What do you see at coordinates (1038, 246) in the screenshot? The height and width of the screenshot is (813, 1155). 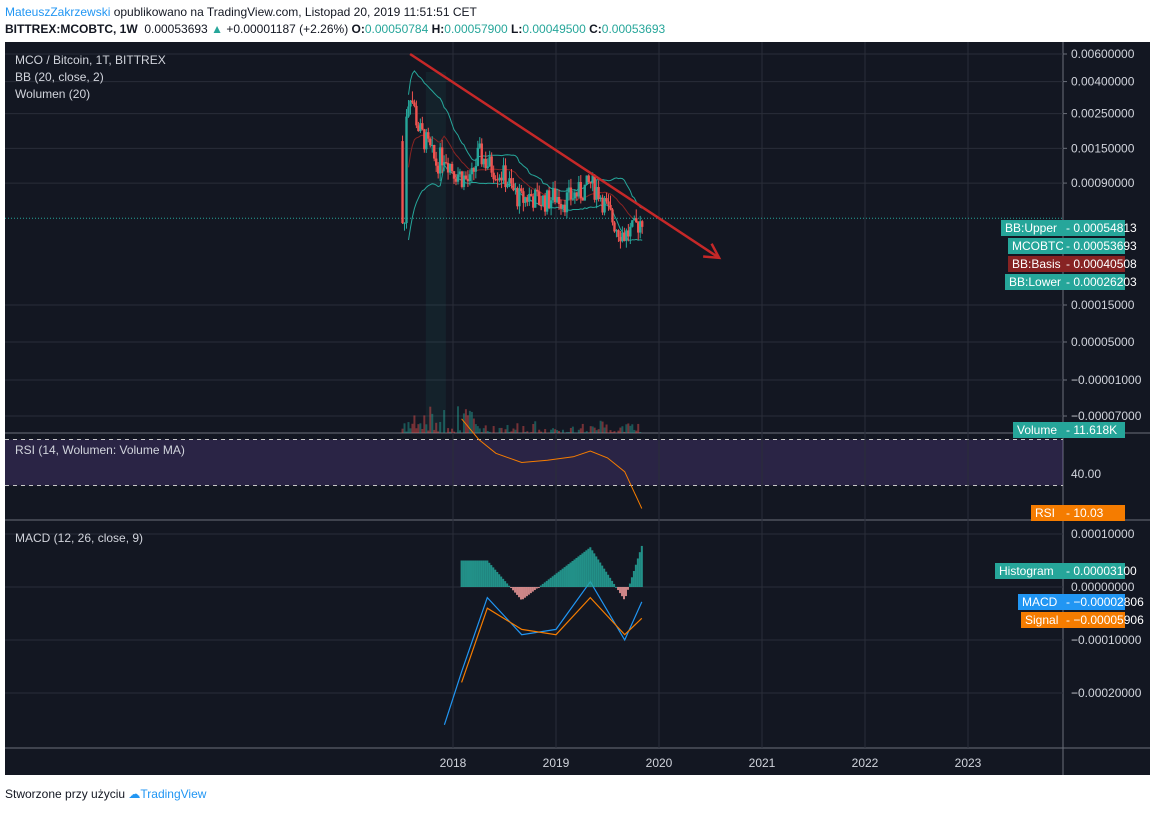 I see `price-tag-label: MCOBTC` at bounding box center [1038, 246].